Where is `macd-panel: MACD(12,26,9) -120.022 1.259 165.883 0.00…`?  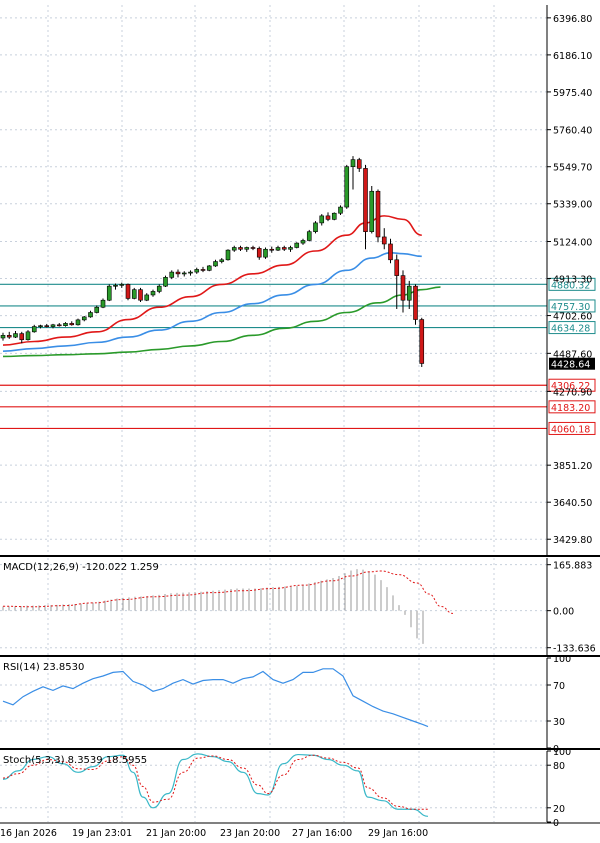
macd-panel: MACD(12,26,9) -120.022 1.259 165.883 0.00… is located at coordinates (298, 606).